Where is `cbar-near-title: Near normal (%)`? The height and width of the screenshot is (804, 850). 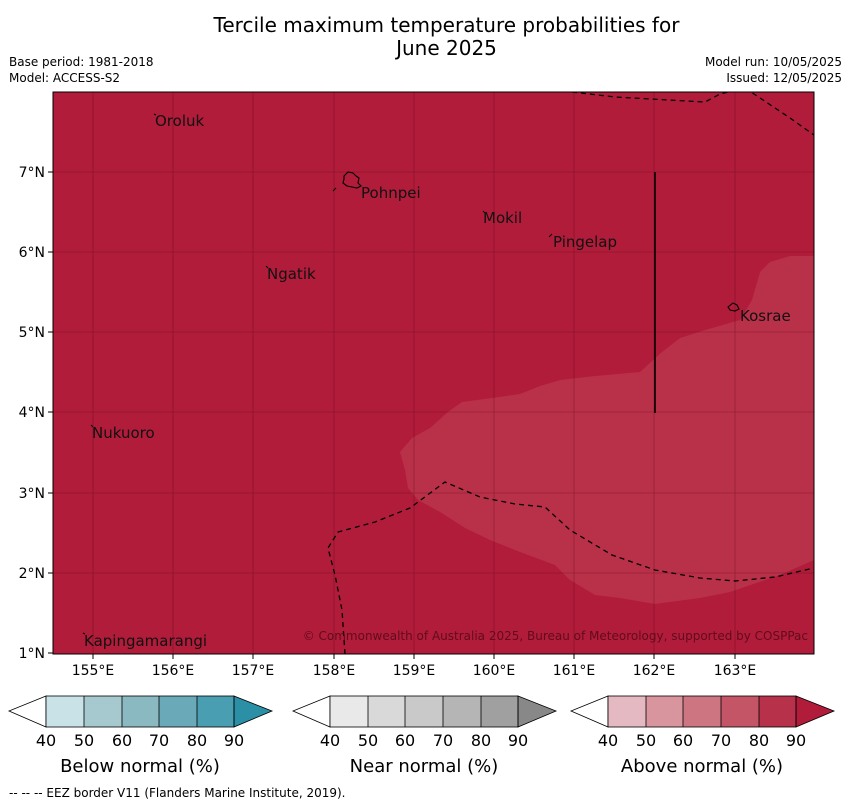 cbar-near-title: Near normal (%) is located at coordinates (424, 766).